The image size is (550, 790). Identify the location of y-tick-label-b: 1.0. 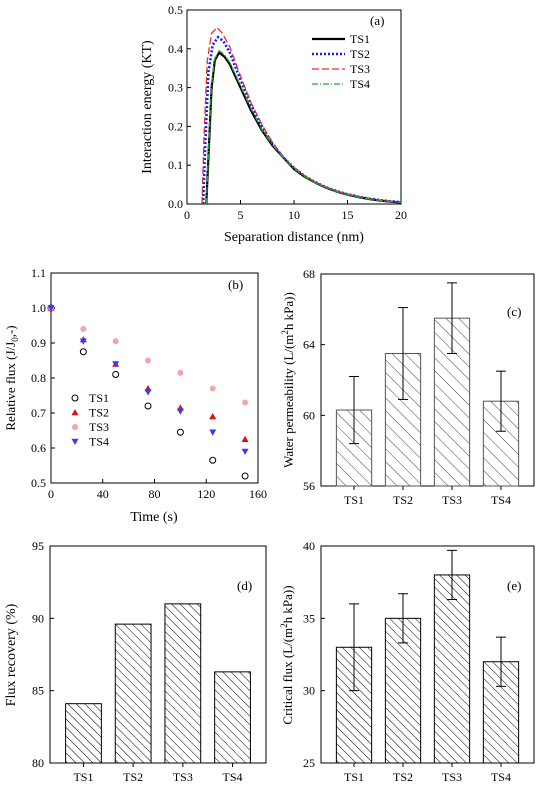
(38, 308).